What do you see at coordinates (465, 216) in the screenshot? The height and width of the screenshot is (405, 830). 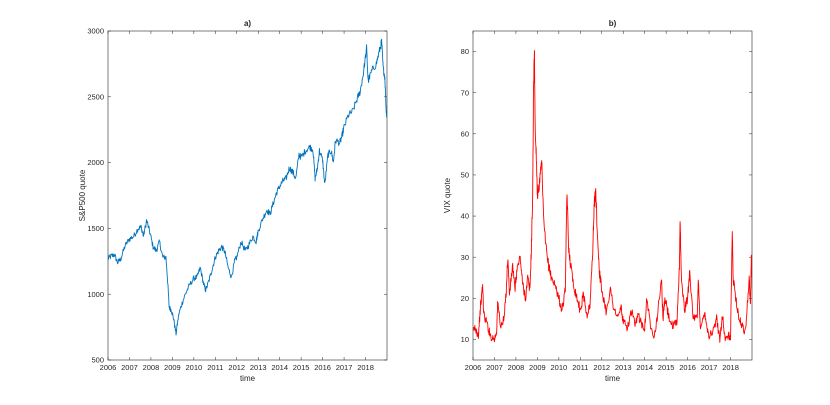 I see `y-tick-label: 40` at bounding box center [465, 216].